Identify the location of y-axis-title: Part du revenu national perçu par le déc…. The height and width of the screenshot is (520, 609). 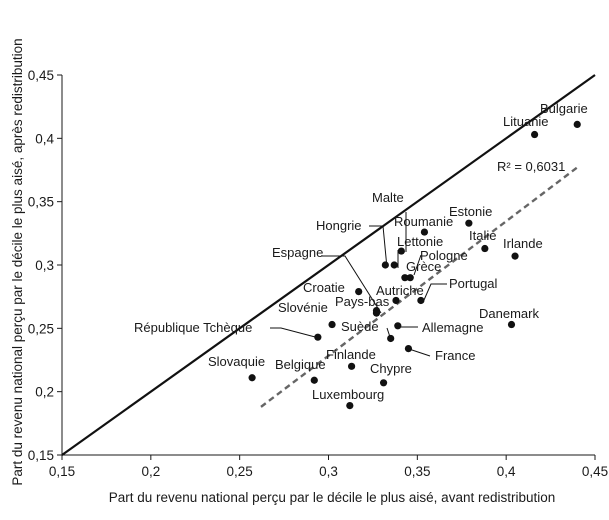
(17, 261).